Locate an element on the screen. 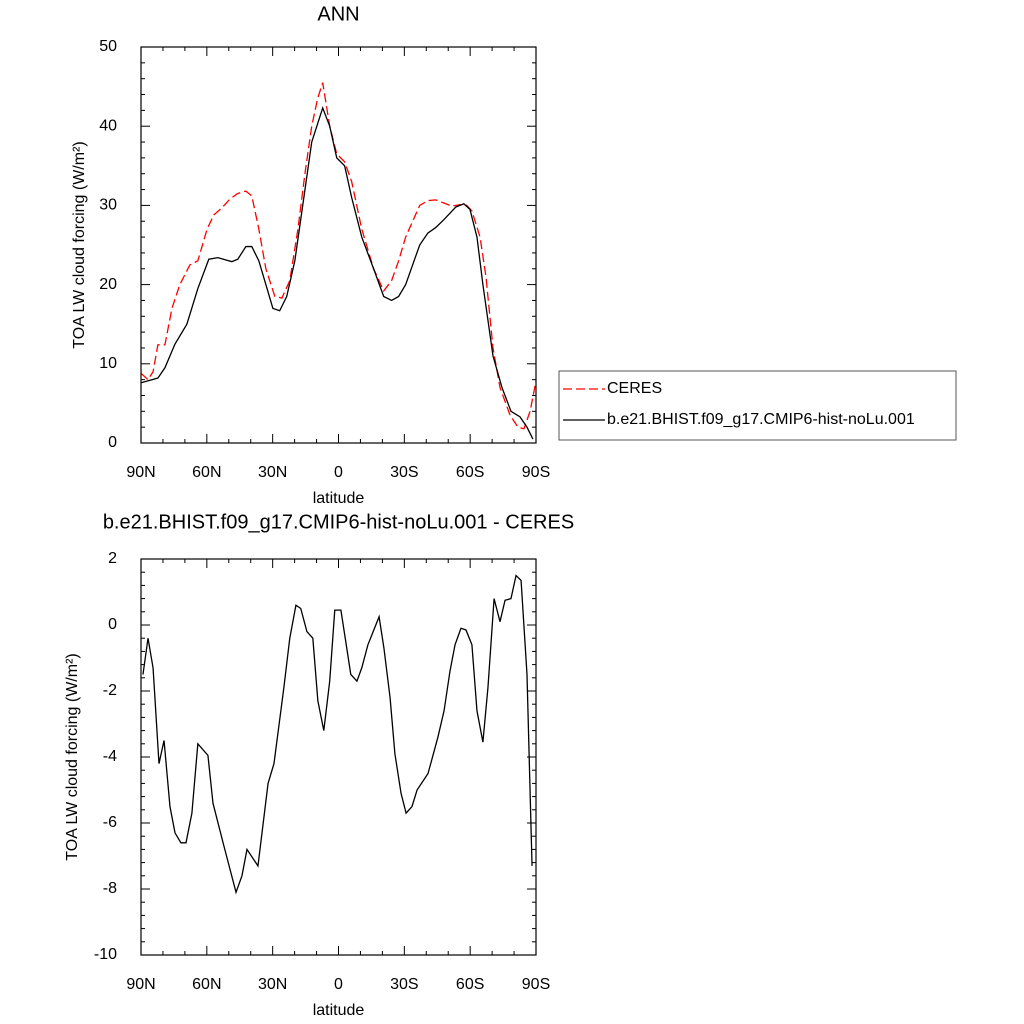 The height and width of the screenshot is (1024, 1024). y-tick-label: -2 is located at coordinates (110, 690).